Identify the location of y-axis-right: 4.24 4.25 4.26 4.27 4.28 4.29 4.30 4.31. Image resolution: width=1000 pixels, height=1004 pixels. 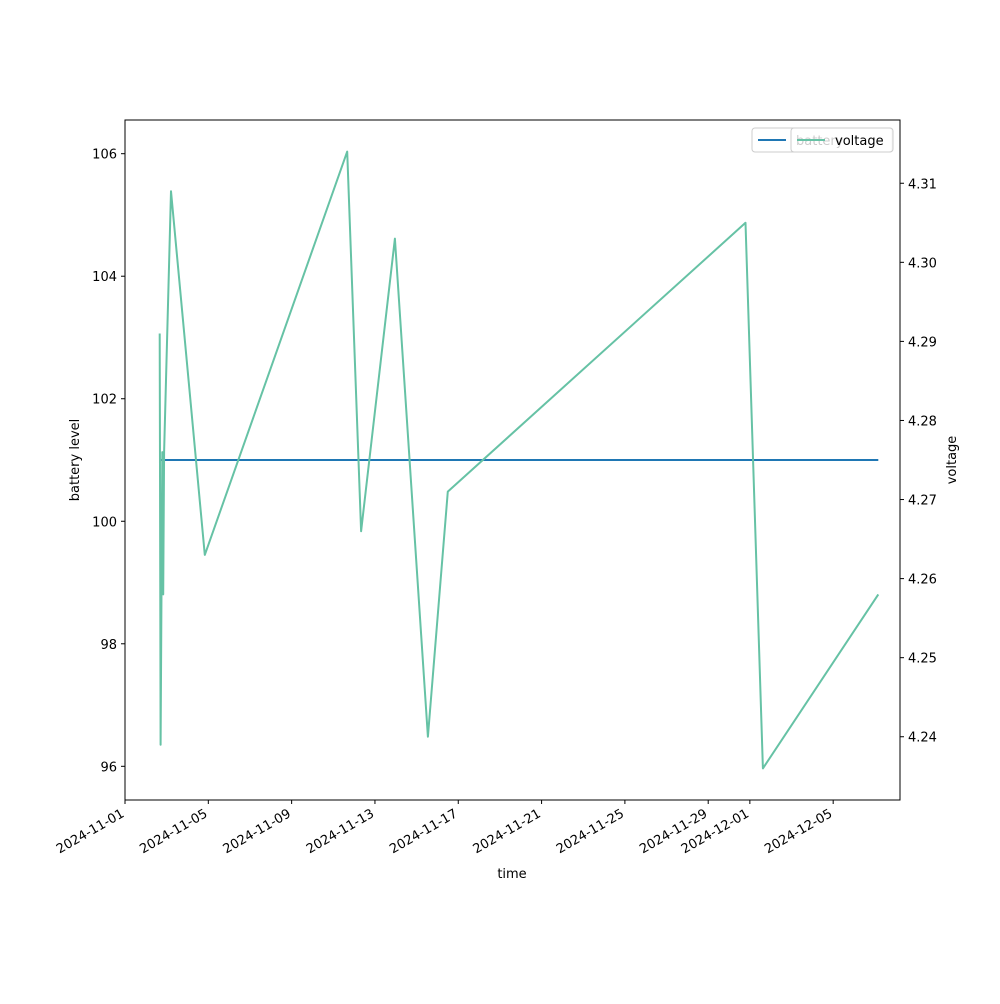
(918, 461).